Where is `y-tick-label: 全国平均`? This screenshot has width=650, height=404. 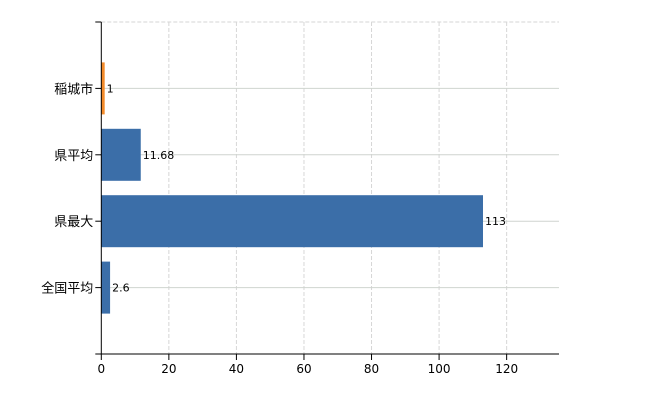
y-tick-label: 全国平均 is located at coordinates (67, 289).